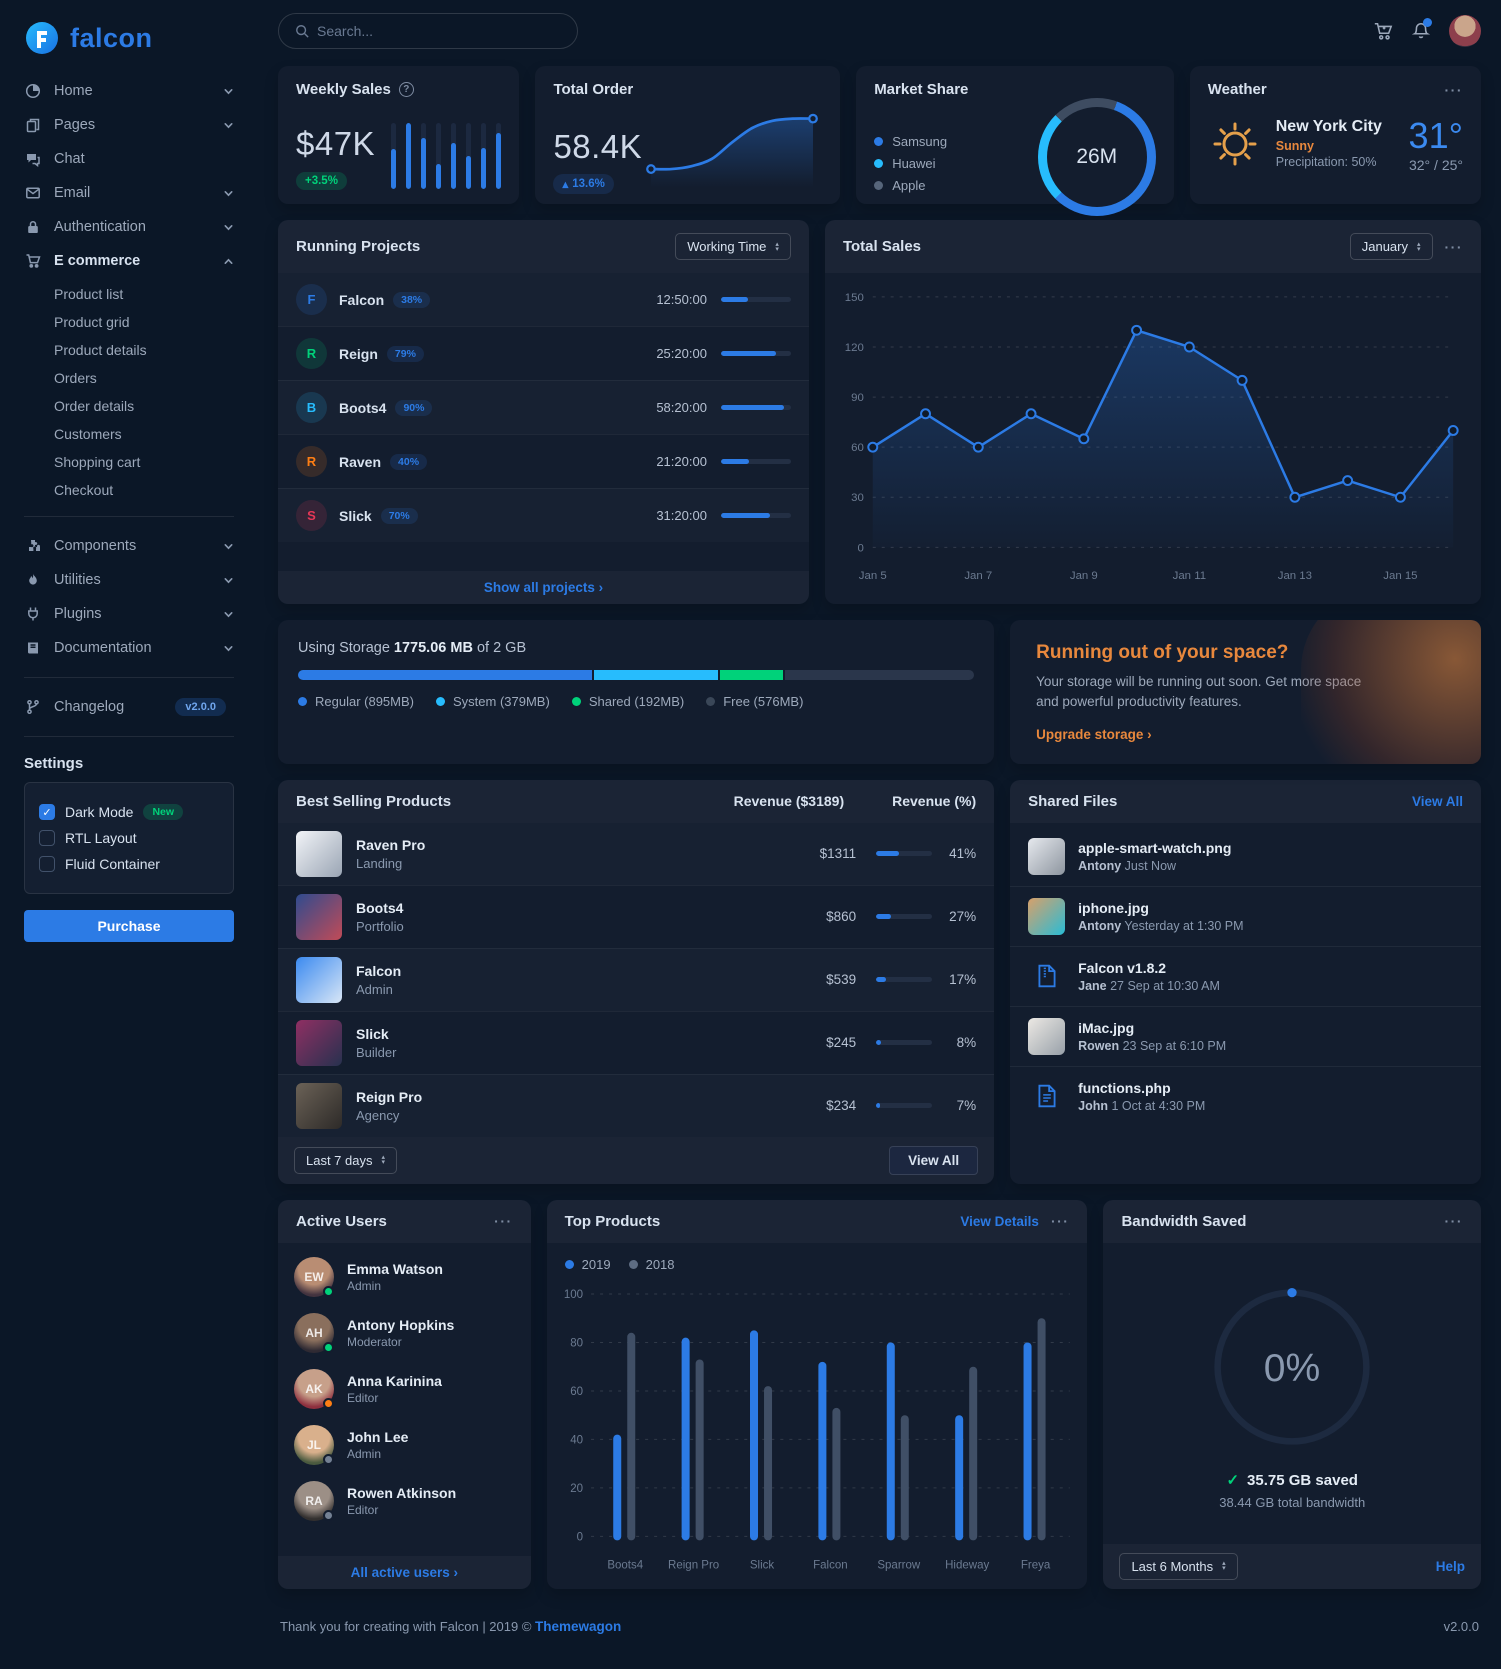 This screenshot has height=1669, width=1501. What do you see at coordinates (1465, 31) in the screenshot?
I see `user-avatar` at bounding box center [1465, 31].